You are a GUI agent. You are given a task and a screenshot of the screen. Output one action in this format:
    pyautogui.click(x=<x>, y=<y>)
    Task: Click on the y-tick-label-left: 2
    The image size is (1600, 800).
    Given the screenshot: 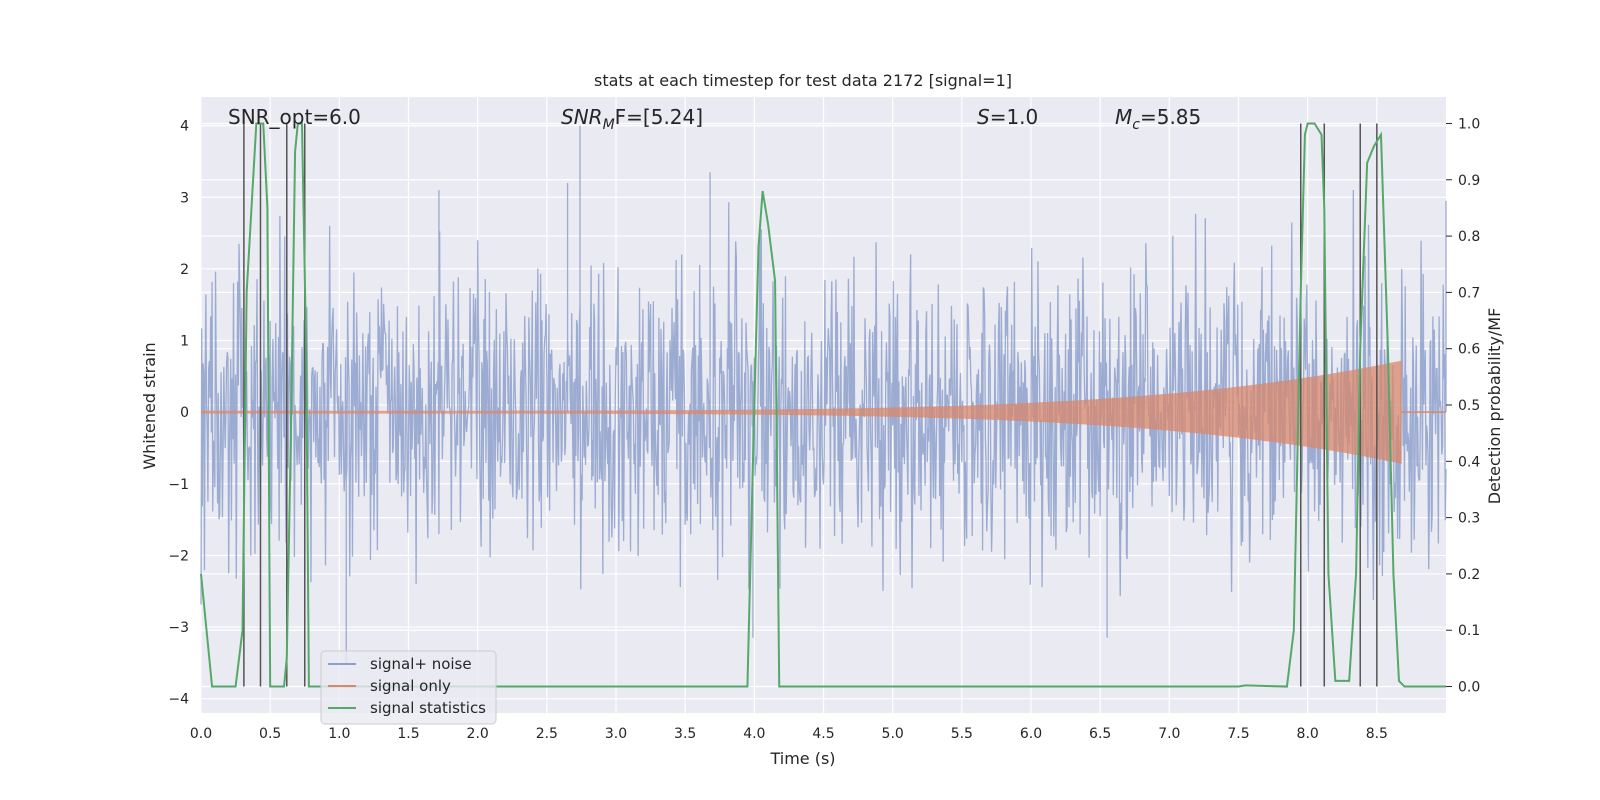 What is the action you would take?
    pyautogui.click(x=184, y=270)
    